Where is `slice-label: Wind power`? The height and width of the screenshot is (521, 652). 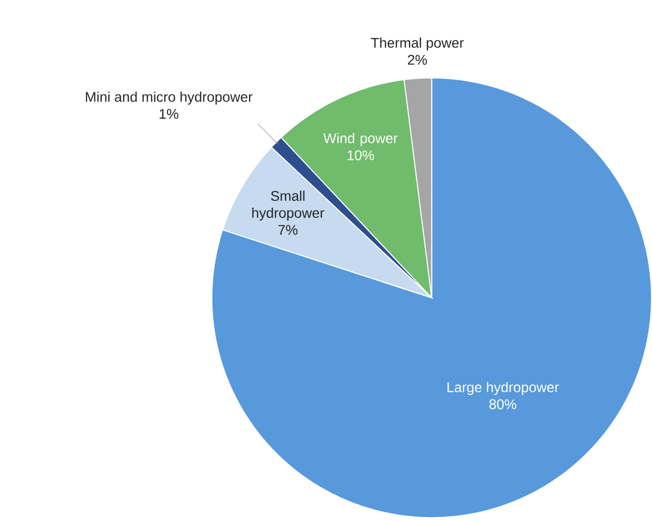
slice-label: Wind power is located at coordinates (360, 139).